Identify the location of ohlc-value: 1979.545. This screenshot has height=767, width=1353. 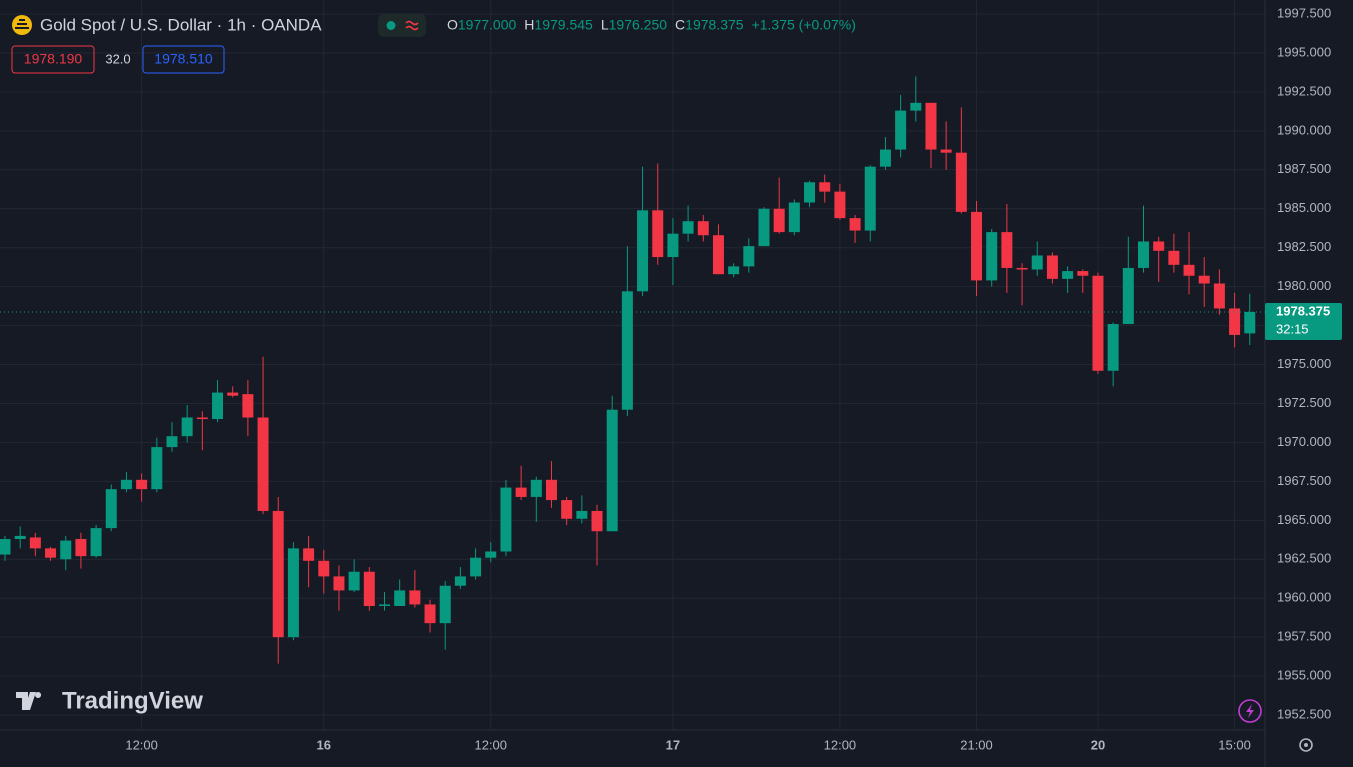
(563, 25).